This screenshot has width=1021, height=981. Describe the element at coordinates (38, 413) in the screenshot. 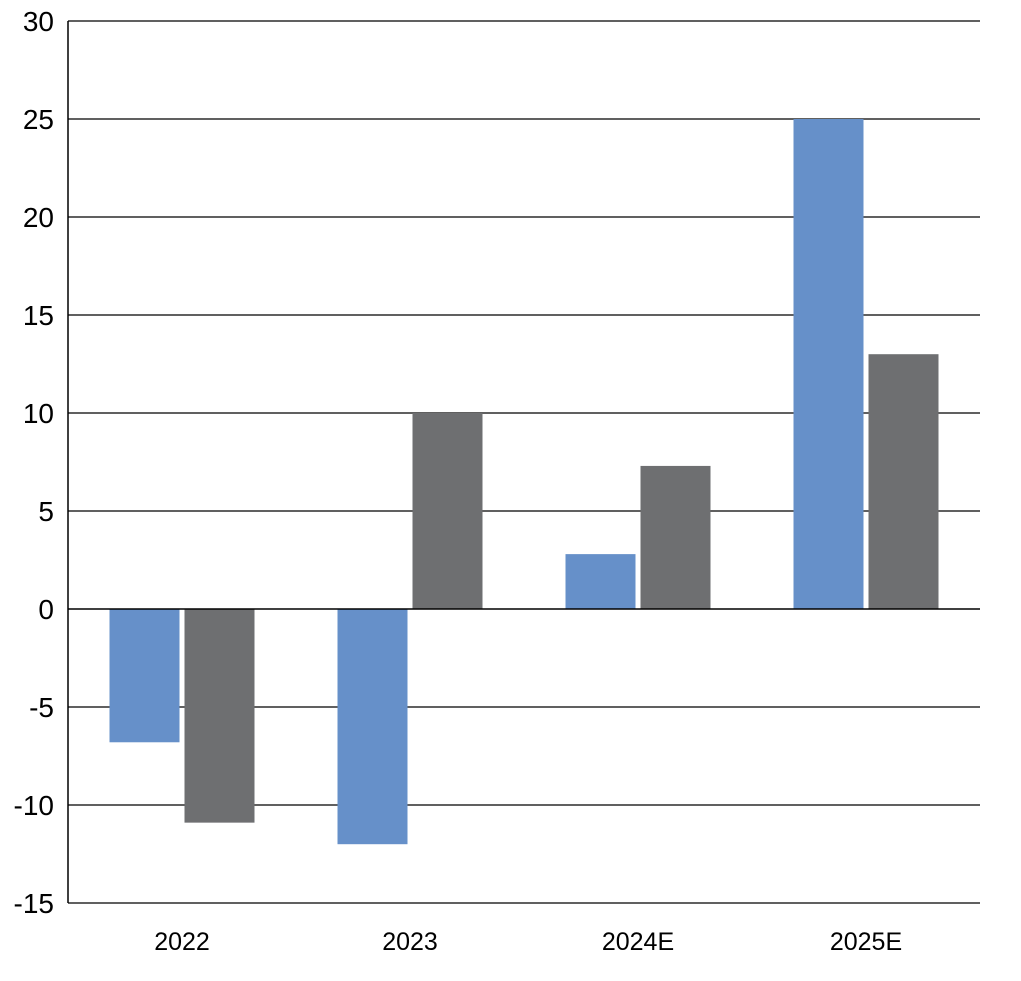

I see `y-tick-label: 10` at that location.